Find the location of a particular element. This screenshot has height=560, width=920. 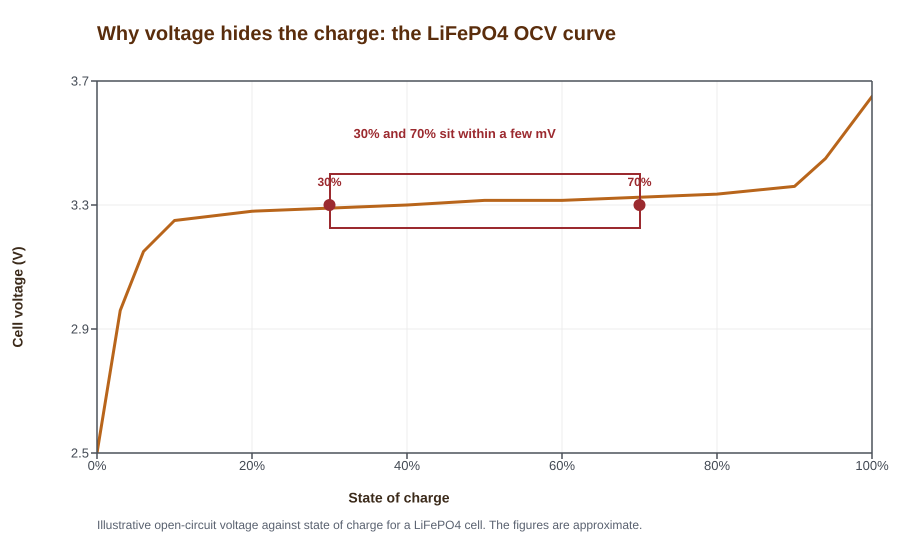

y-tick-label: 2.9 is located at coordinates (79, 329).